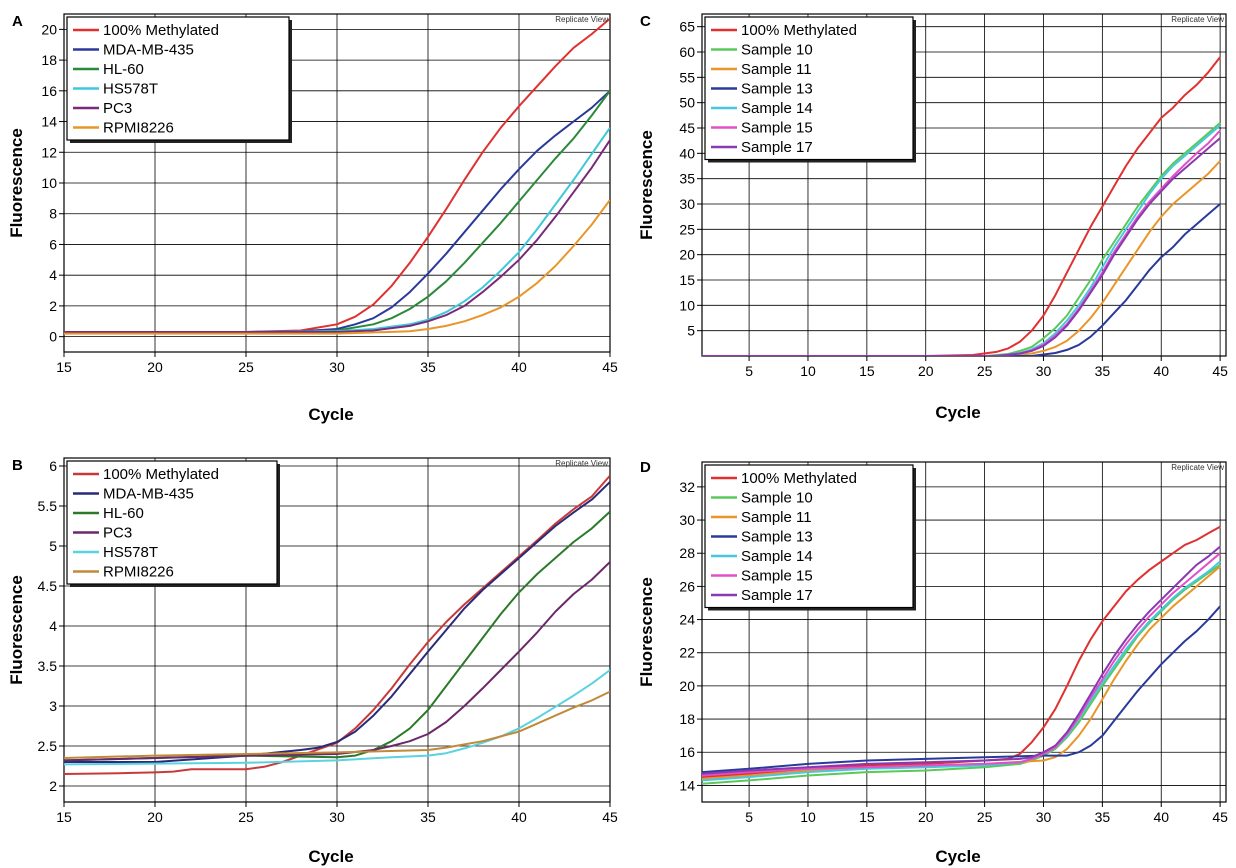 This screenshot has width=1236, height=868. I want to click on y-tick-label: 65, so click(687, 27).